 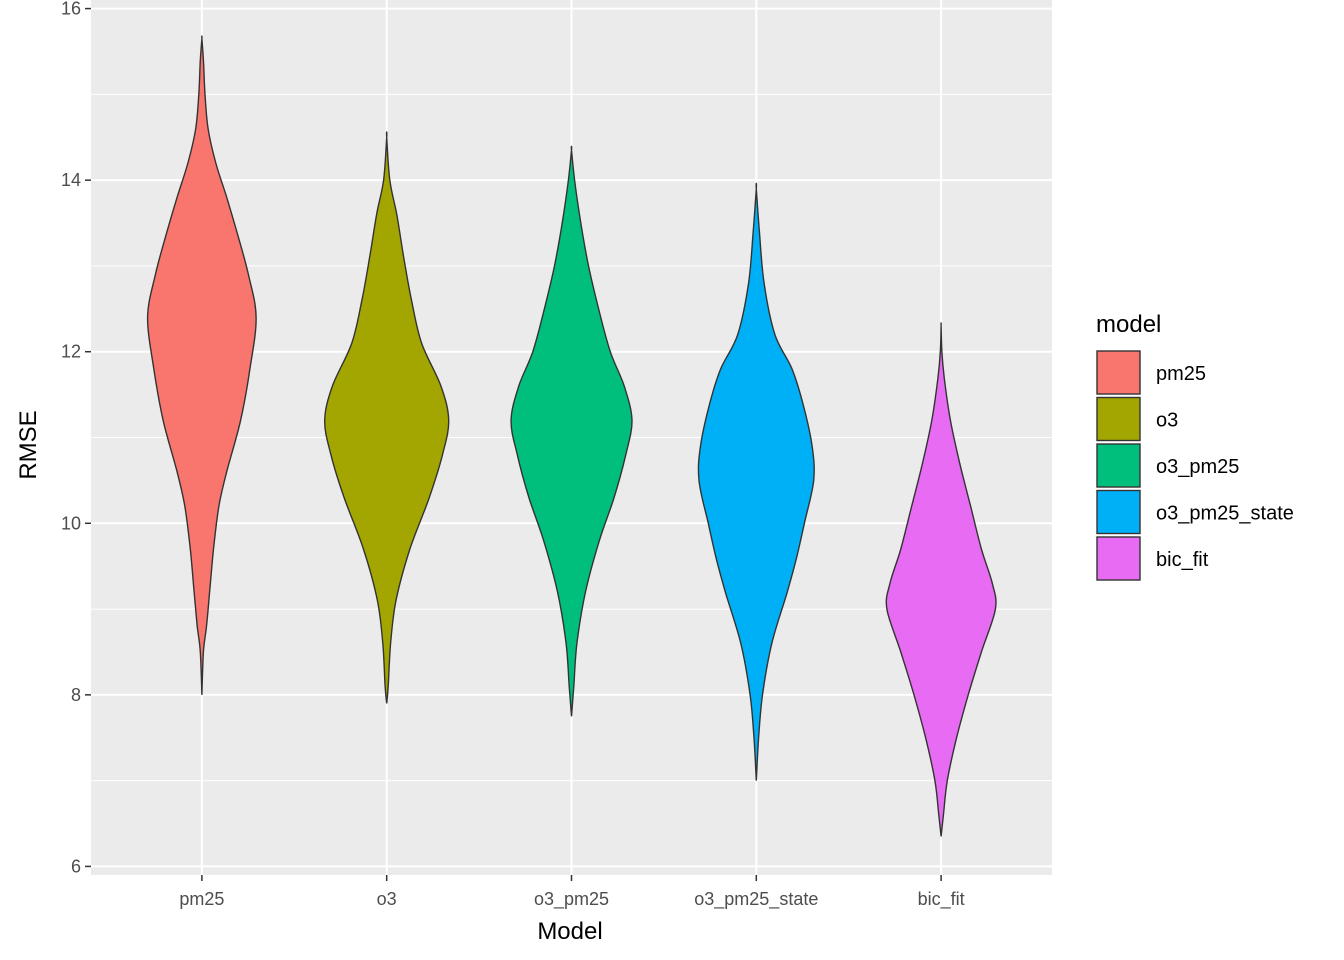 What do you see at coordinates (71, 352) in the screenshot?
I see `y-tick-label: 12` at bounding box center [71, 352].